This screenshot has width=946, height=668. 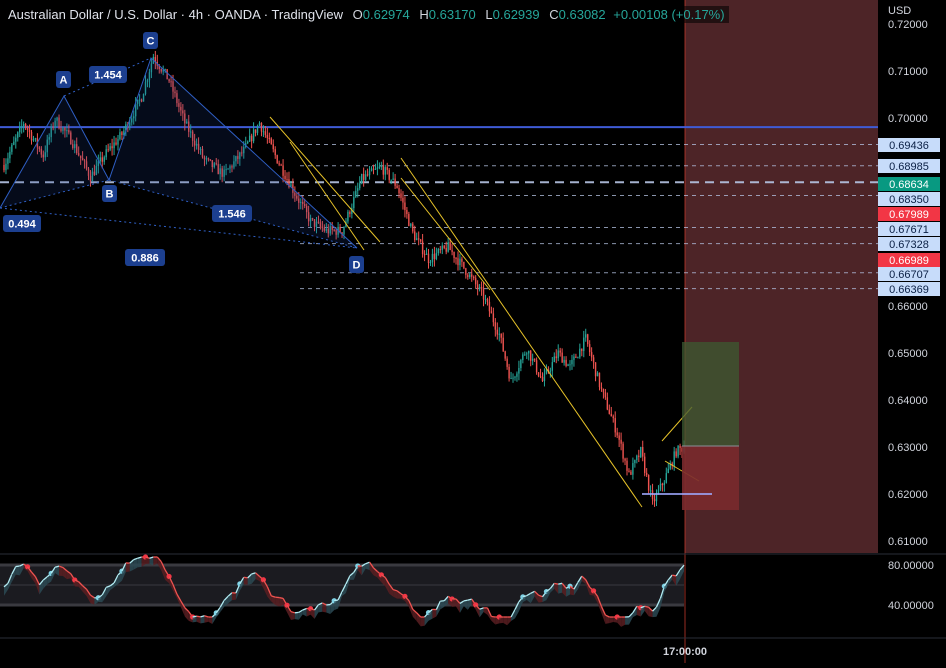 I want to click on pattern-point-c: C, so click(x=151, y=42).